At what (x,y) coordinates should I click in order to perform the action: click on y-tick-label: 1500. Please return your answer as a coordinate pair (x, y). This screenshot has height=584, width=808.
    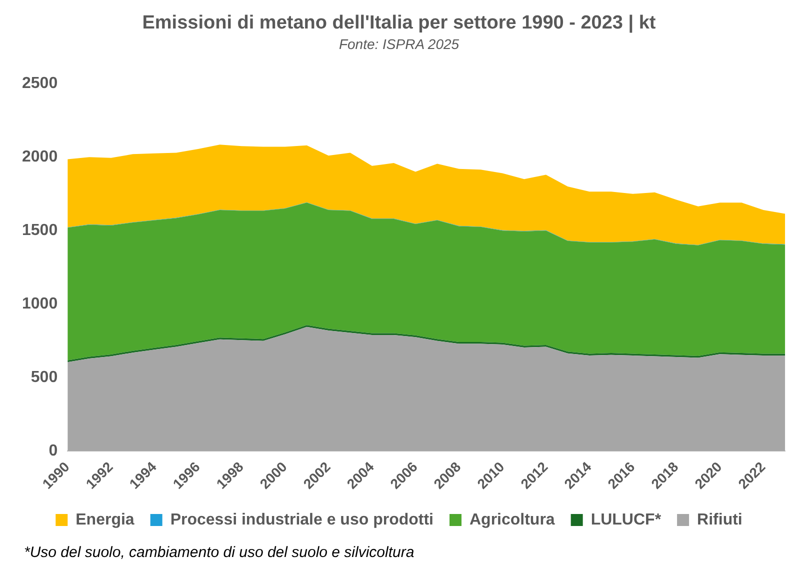
    Looking at the image, I should click on (40, 231).